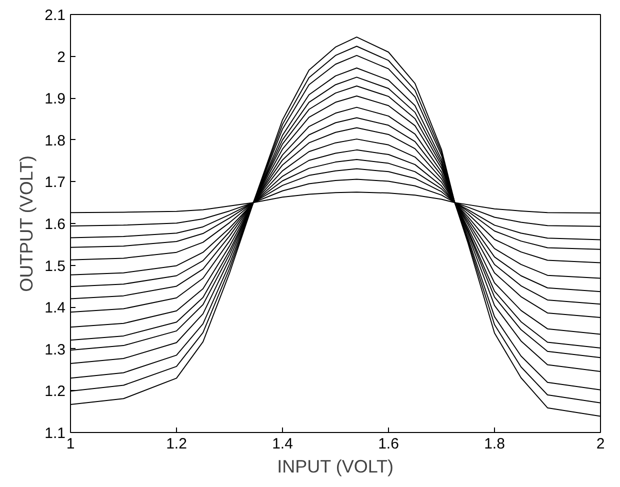 Image resolution: width=620 pixels, height=487 pixels. Describe the element at coordinates (61, 57) in the screenshot. I see `y-tick-label: 2` at that location.